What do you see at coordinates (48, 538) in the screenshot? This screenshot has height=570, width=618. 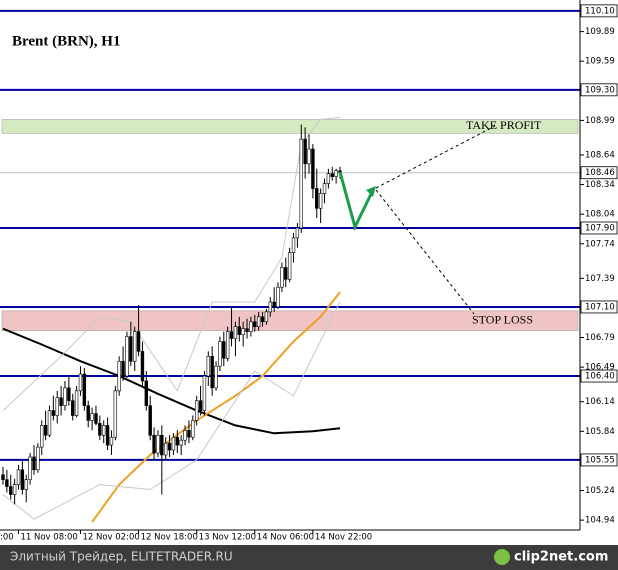 I see `x-tick-label: 11 Nov 08:00` at bounding box center [48, 538].